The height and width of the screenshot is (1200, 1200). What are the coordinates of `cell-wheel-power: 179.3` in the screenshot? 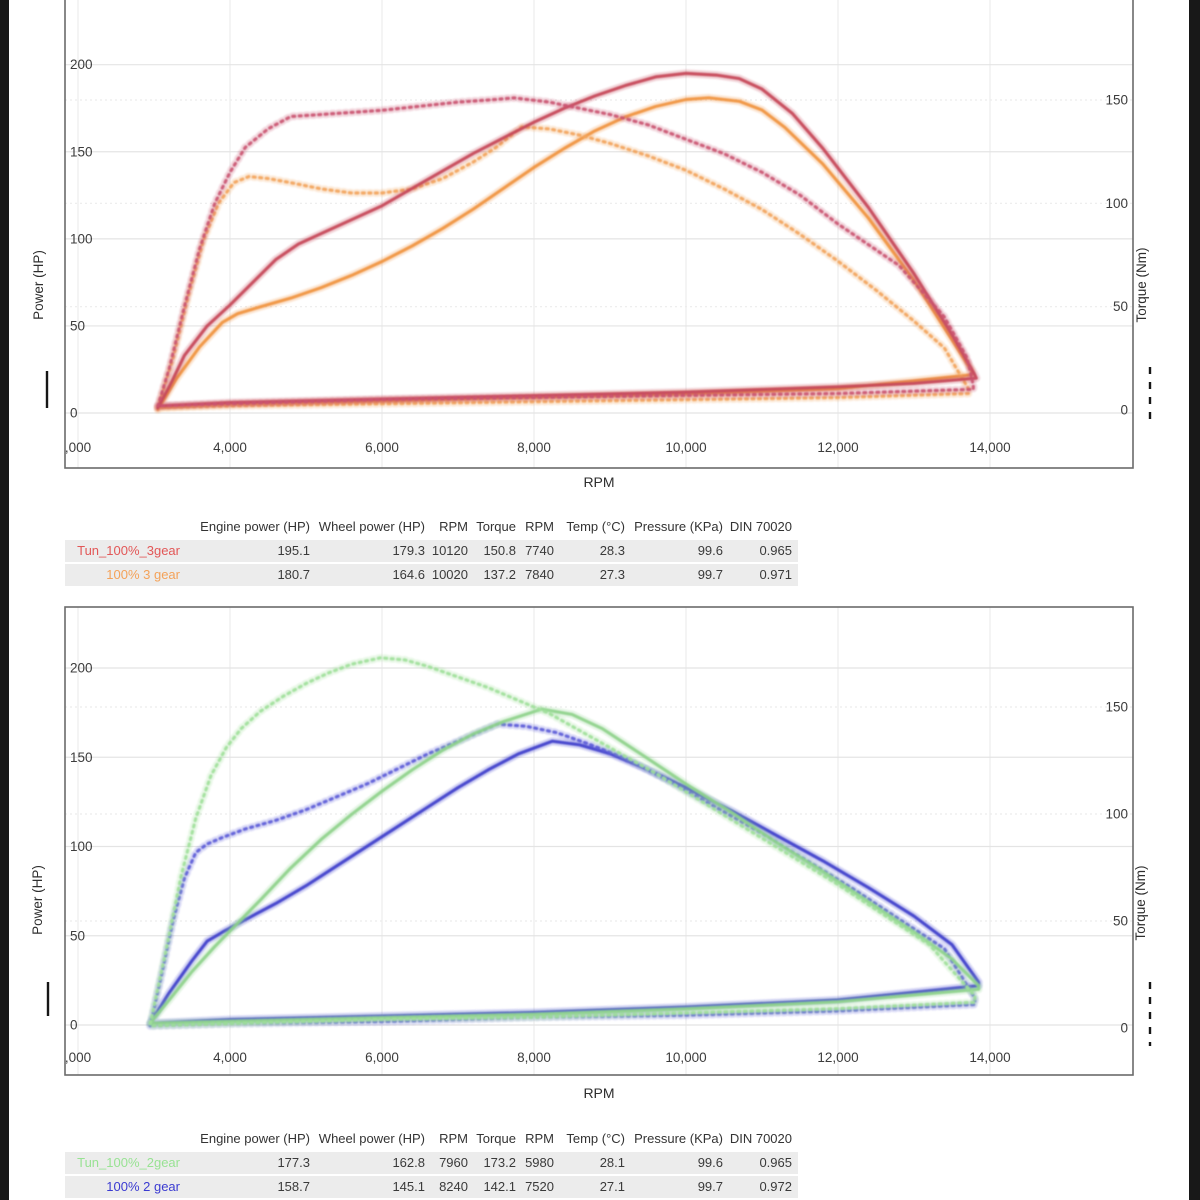 It's located at (408, 550).